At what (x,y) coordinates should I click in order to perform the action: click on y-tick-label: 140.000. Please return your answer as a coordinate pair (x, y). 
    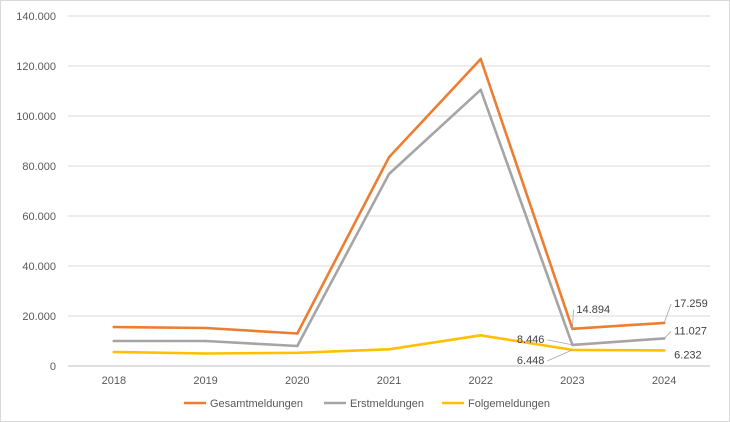
    Looking at the image, I should click on (36, 17).